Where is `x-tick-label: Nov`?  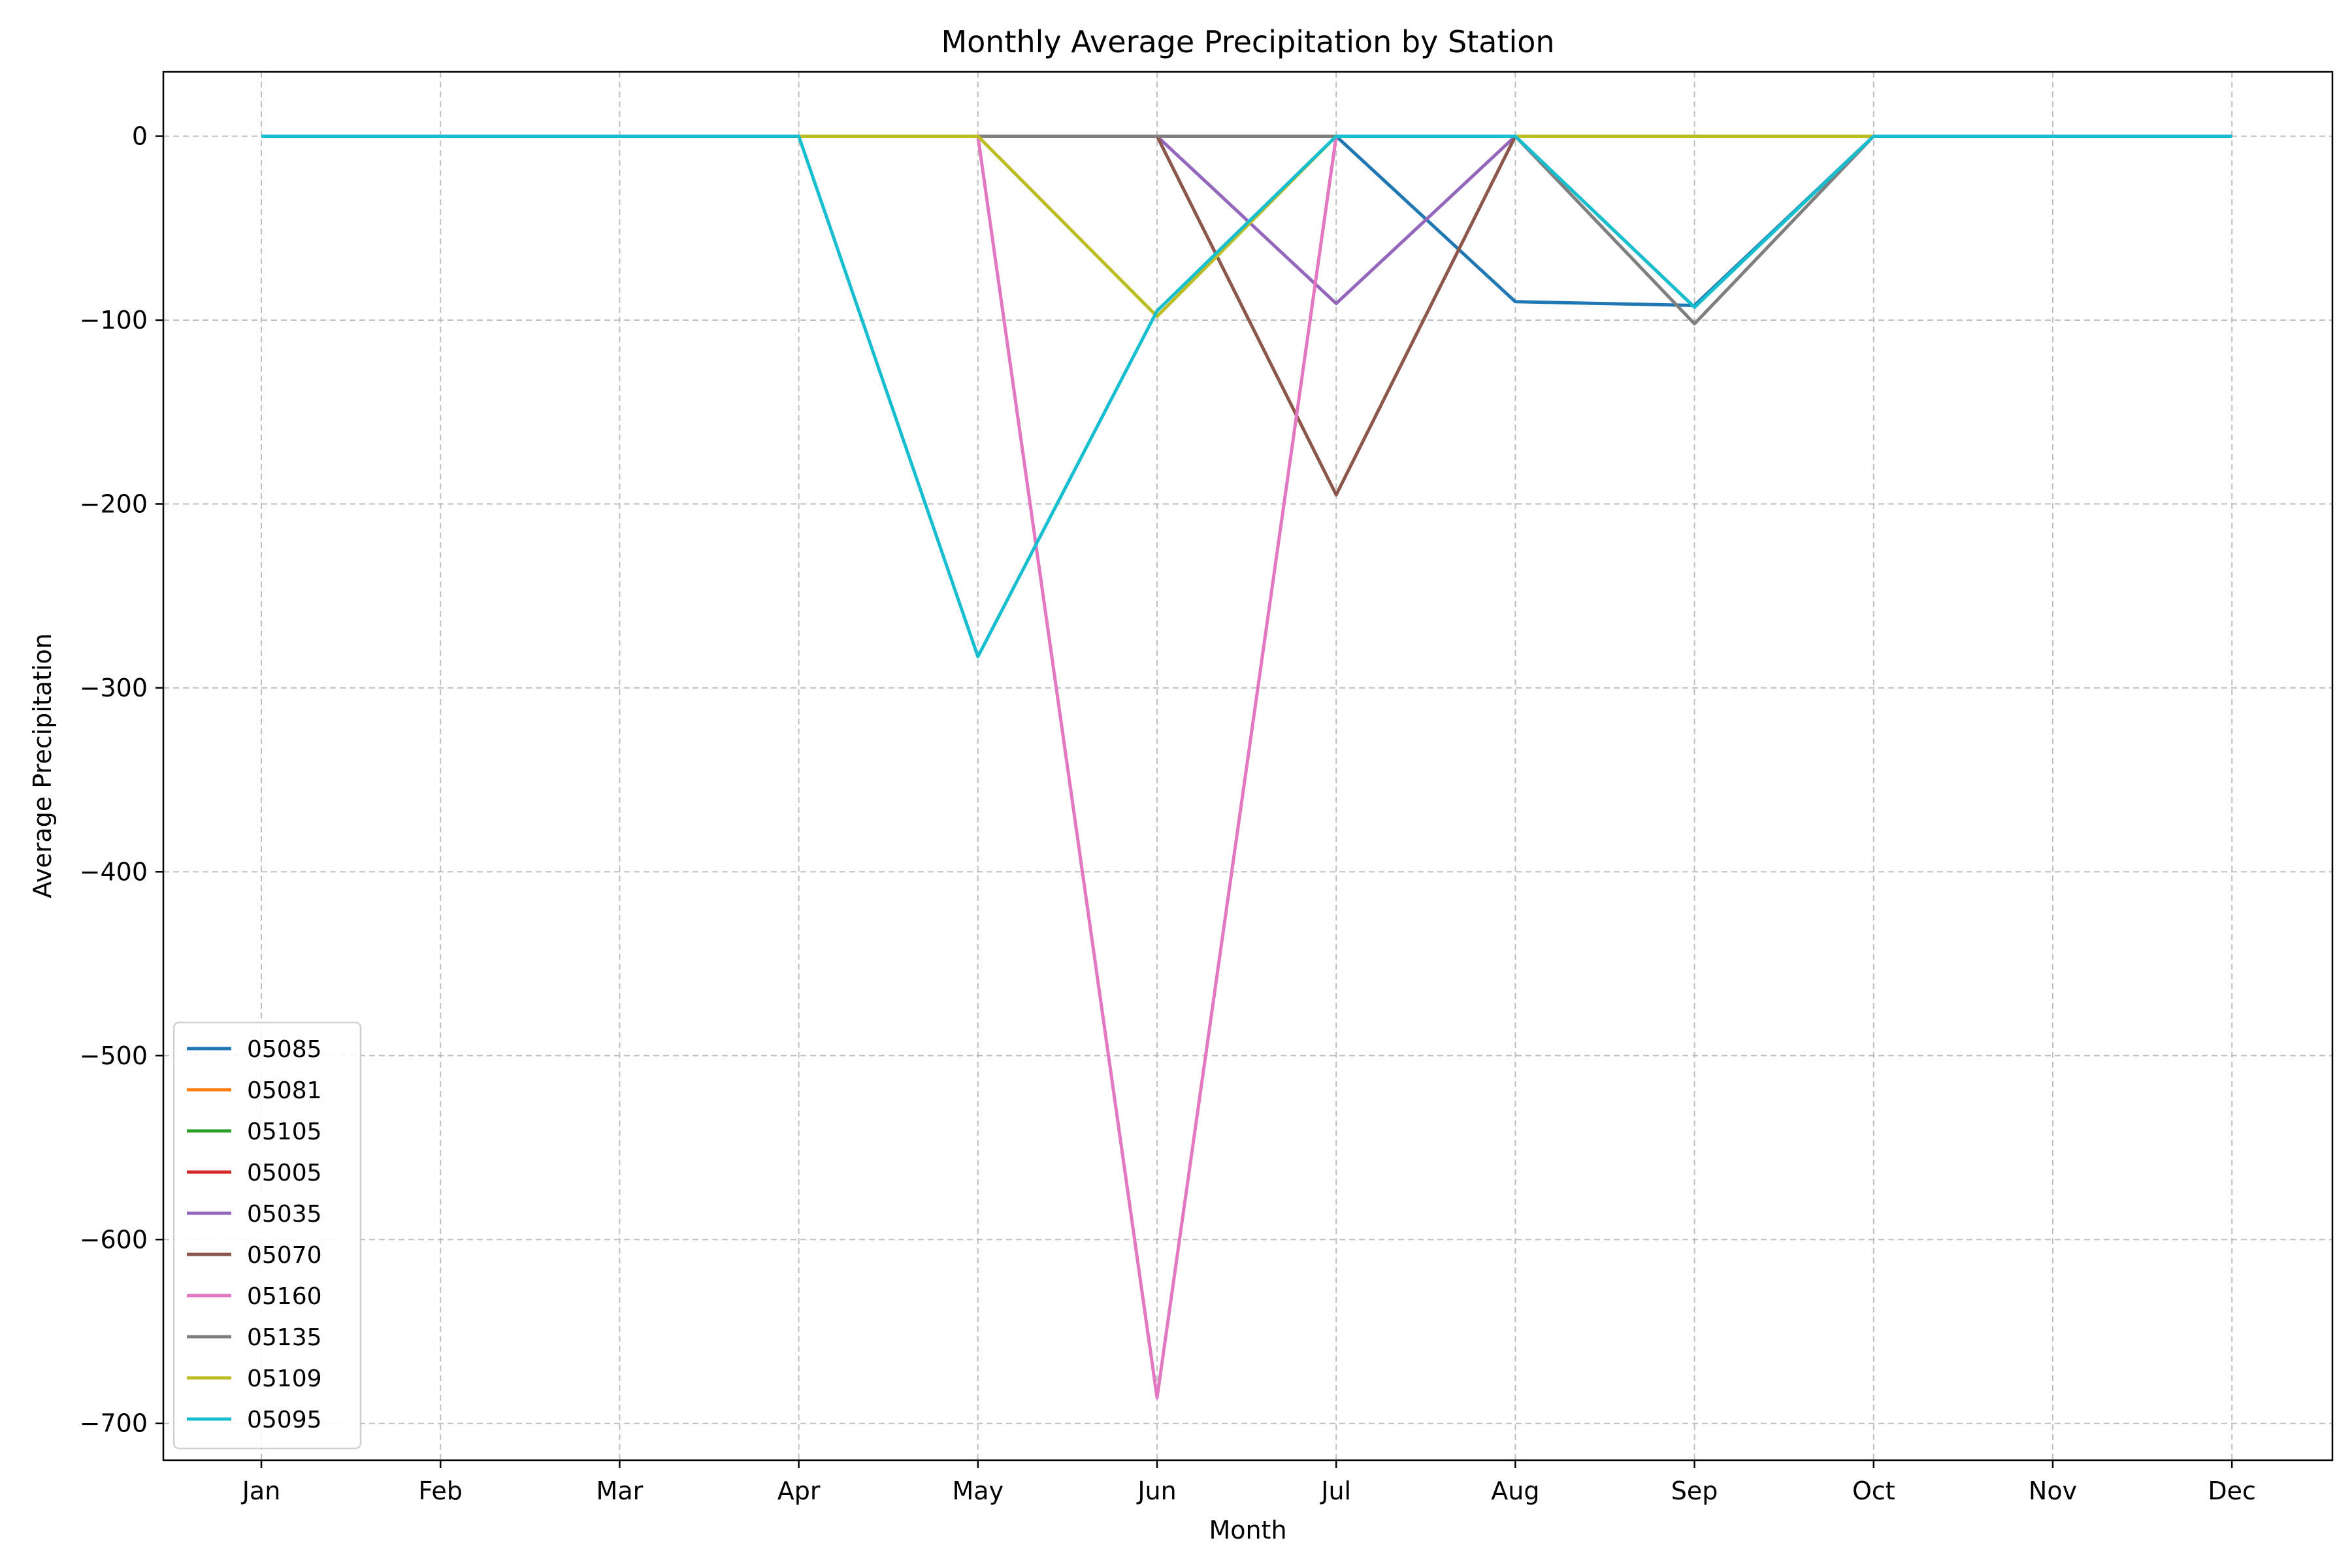
x-tick-label: Nov is located at coordinates (2053, 1491).